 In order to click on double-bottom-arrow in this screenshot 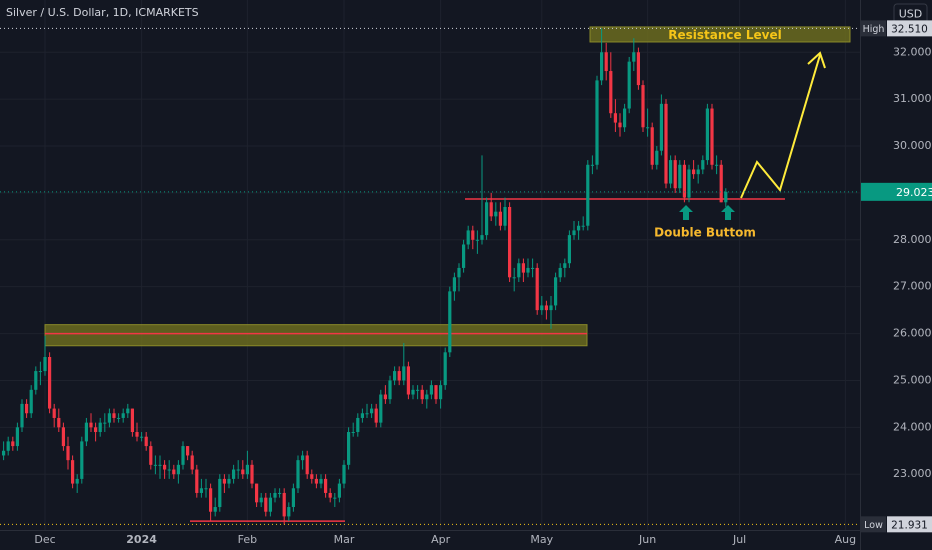, I will do `click(686, 213)`.